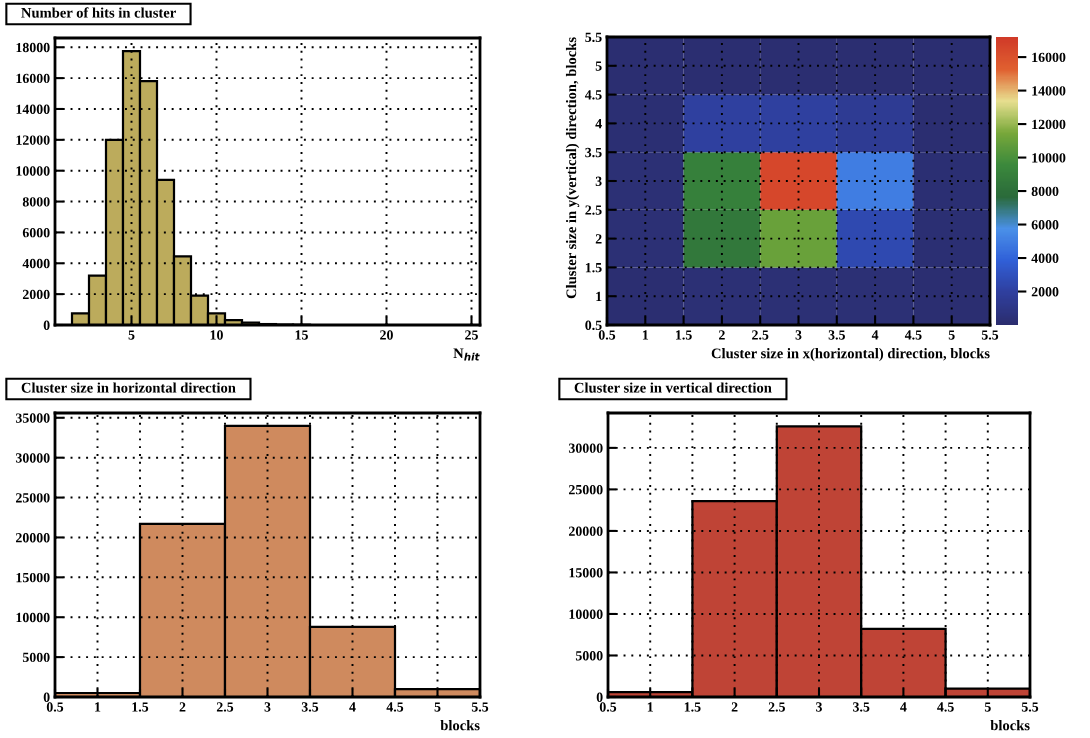 The width and height of the screenshot is (1090, 738). What do you see at coordinates (598, 66) in the screenshot?
I see `y-tick-label: 5` at bounding box center [598, 66].